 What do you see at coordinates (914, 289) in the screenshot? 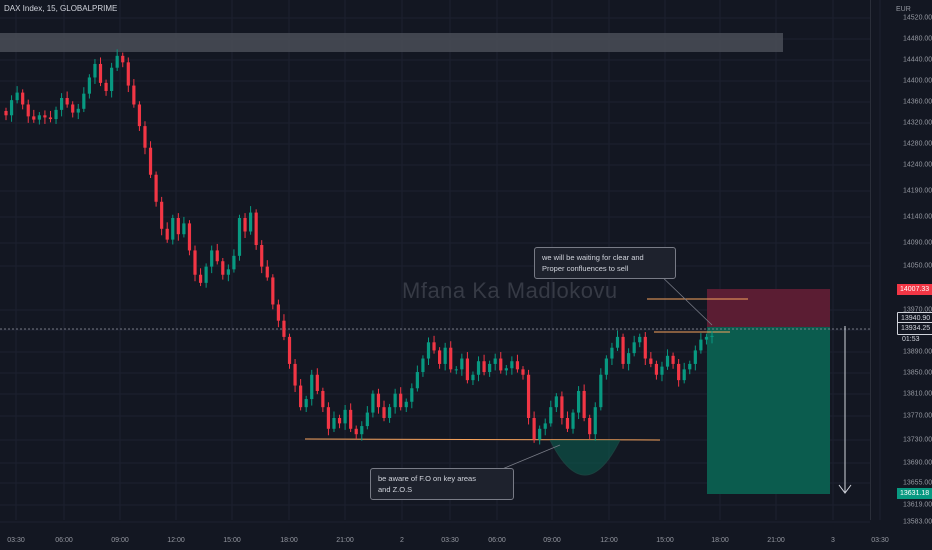
I see `stop-price-badge: 14007.33` at bounding box center [914, 289].